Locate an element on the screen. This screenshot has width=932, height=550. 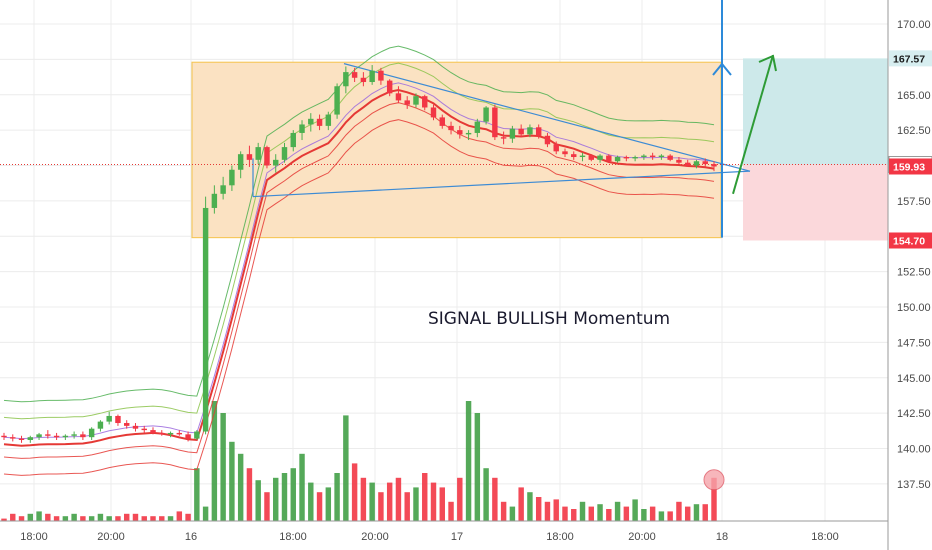
target-zone is located at coordinates (815, 111).